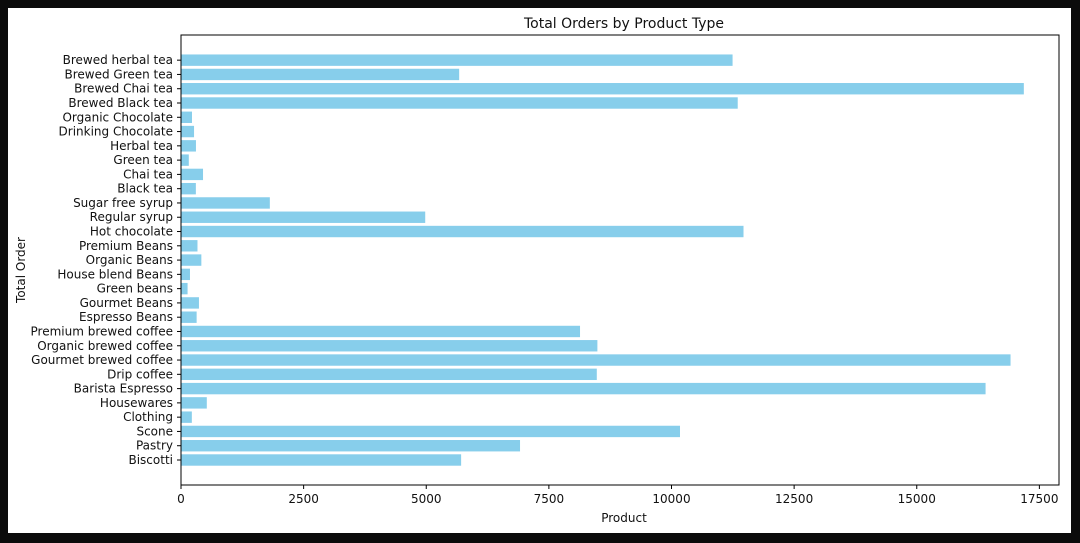 Image resolution: width=1080 pixels, height=543 pixels. What do you see at coordinates (123, 203) in the screenshot?
I see `y-tick-label: Sugar free syrup` at bounding box center [123, 203].